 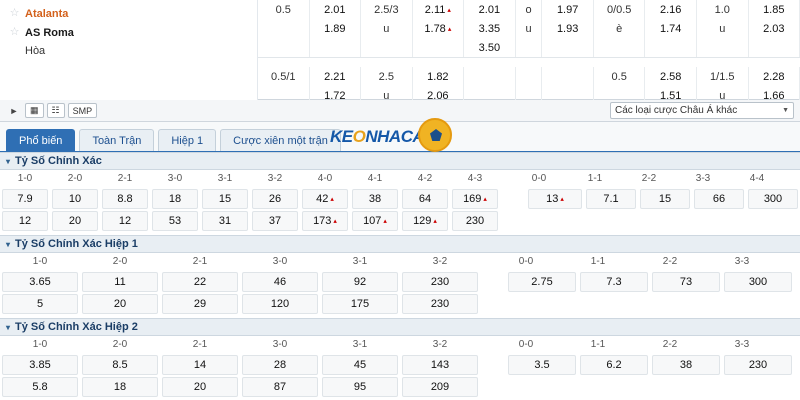 I want to click on odds-cell: 173, so click(x=325, y=220).